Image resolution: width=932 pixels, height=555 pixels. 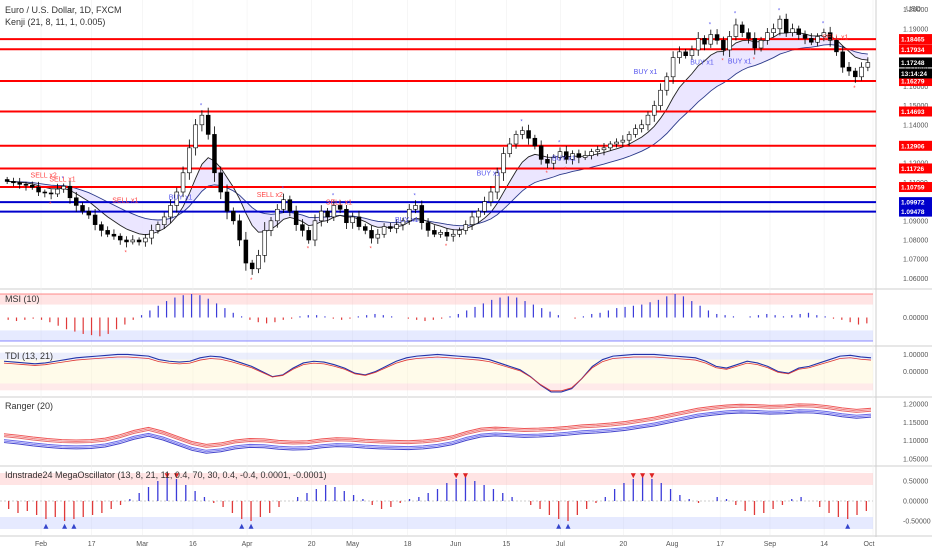 What do you see at coordinates (436, 501) in the screenshot?
I see `mega-oscillator-pane` at bounding box center [436, 501].